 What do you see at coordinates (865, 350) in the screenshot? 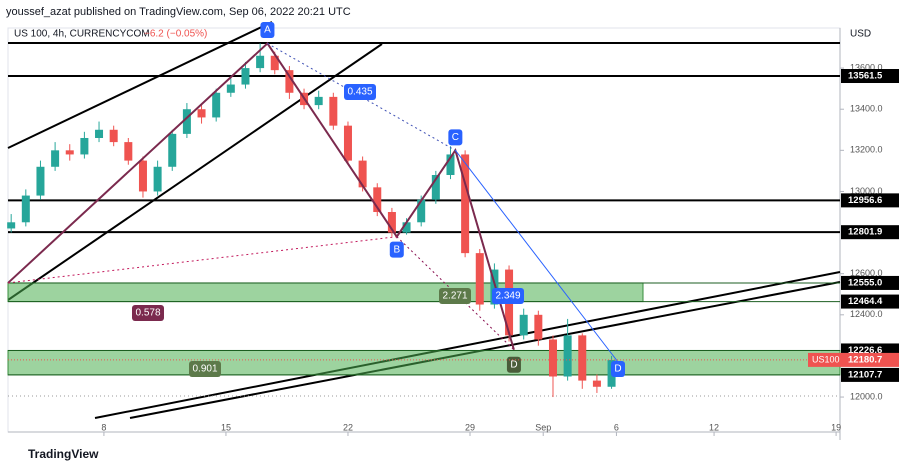
I see `level-label: 12226.6` at bounding box center [865, 350].